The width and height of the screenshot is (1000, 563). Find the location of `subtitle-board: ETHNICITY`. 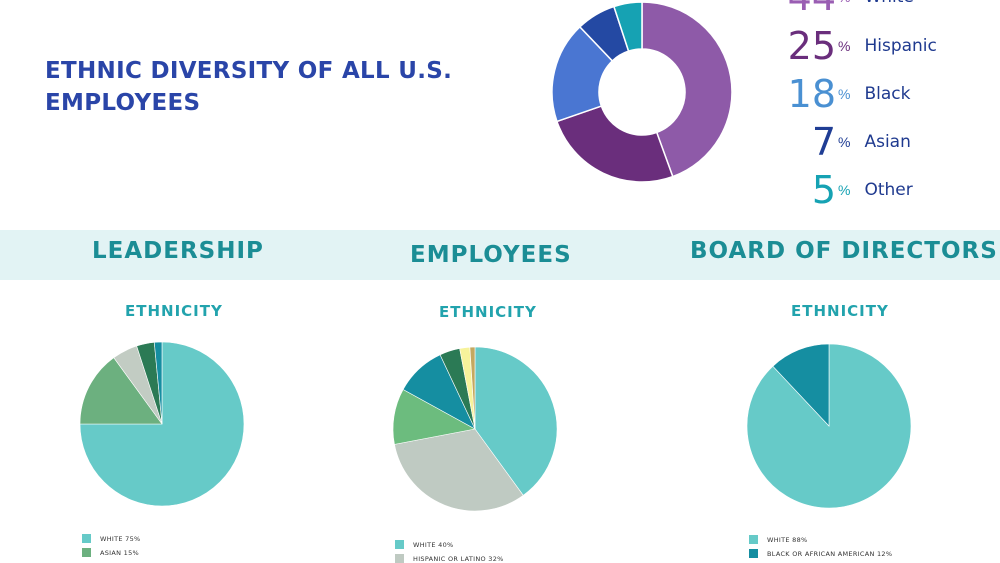

subtitle-board: ETHNICITY is located at coordinates (840, 311).